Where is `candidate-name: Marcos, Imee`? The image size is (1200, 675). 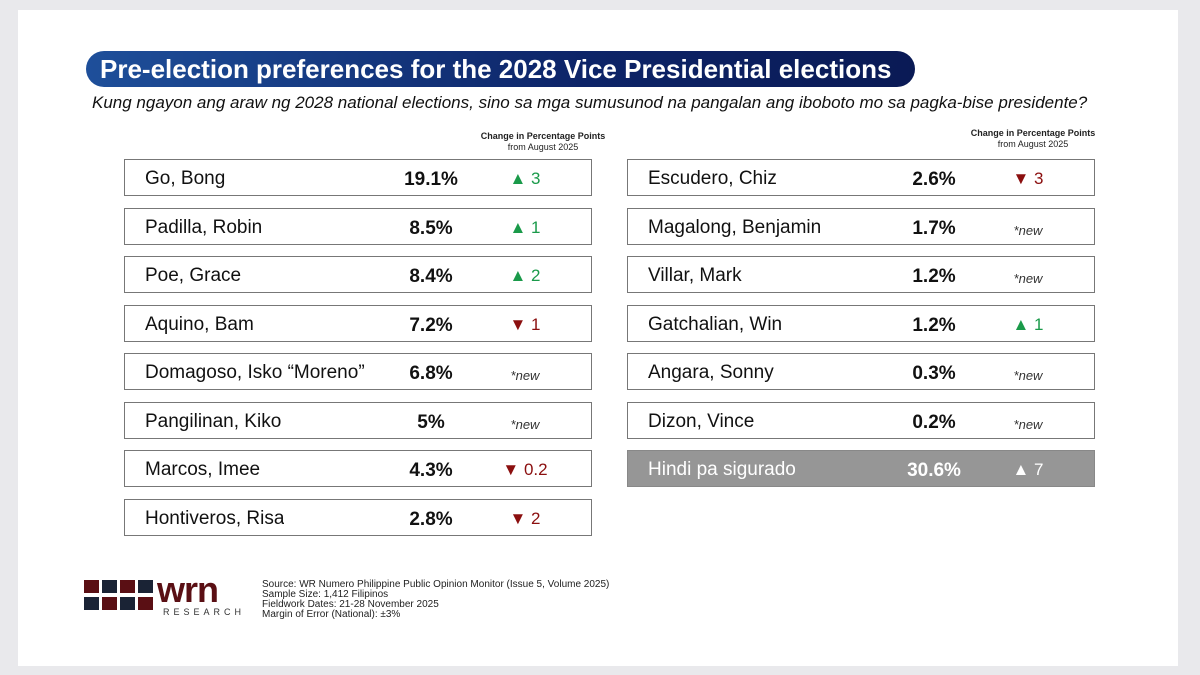
candidate-name: Marcos, Imee is located at coordinates (203, 469).